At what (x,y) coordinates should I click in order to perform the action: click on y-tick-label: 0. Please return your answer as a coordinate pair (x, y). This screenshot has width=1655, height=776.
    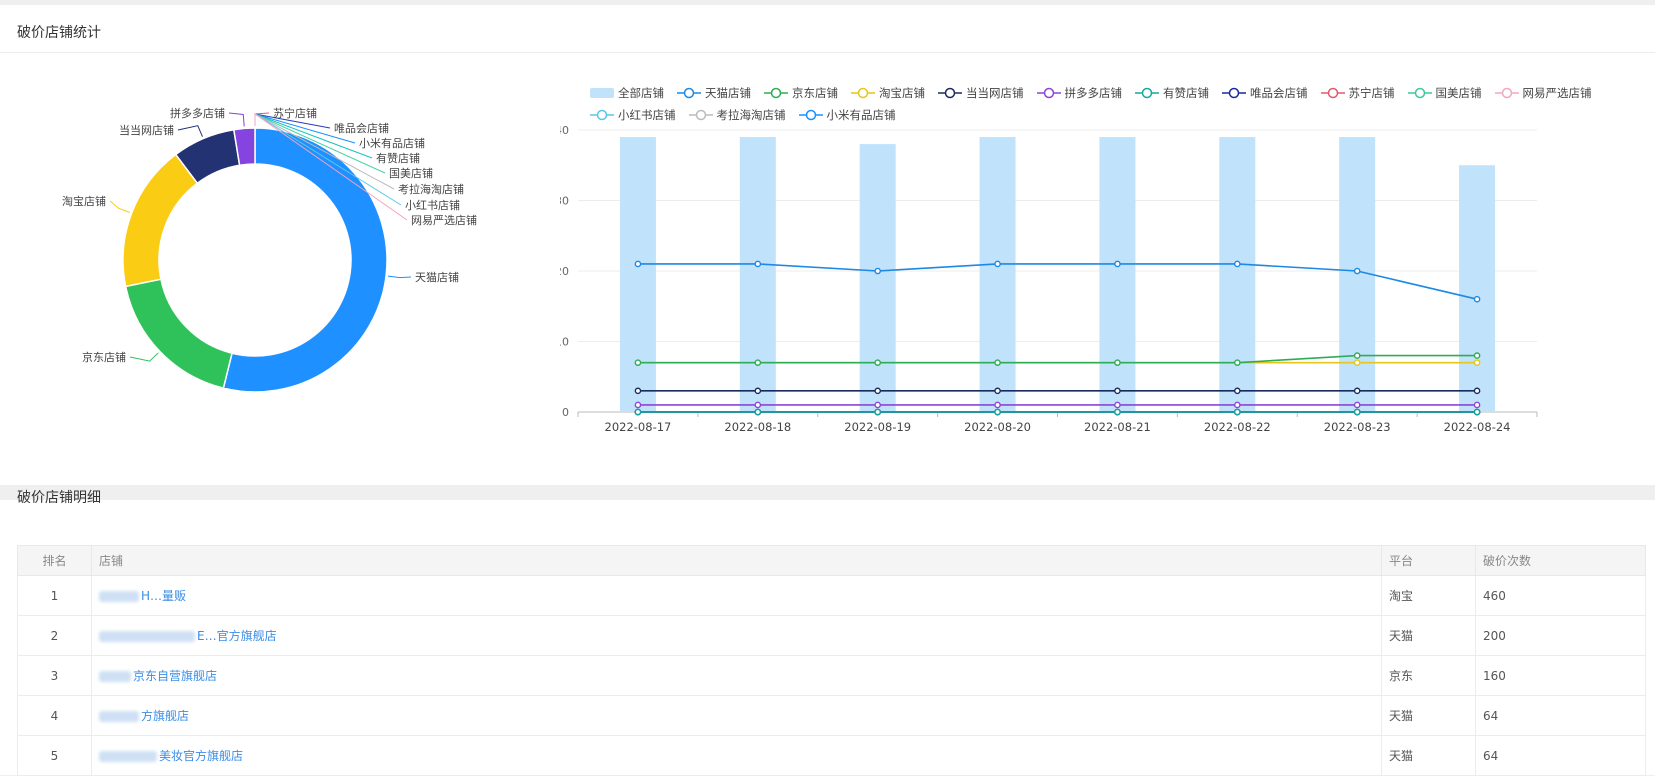
    Looking at the image, I should click on (565, 412).